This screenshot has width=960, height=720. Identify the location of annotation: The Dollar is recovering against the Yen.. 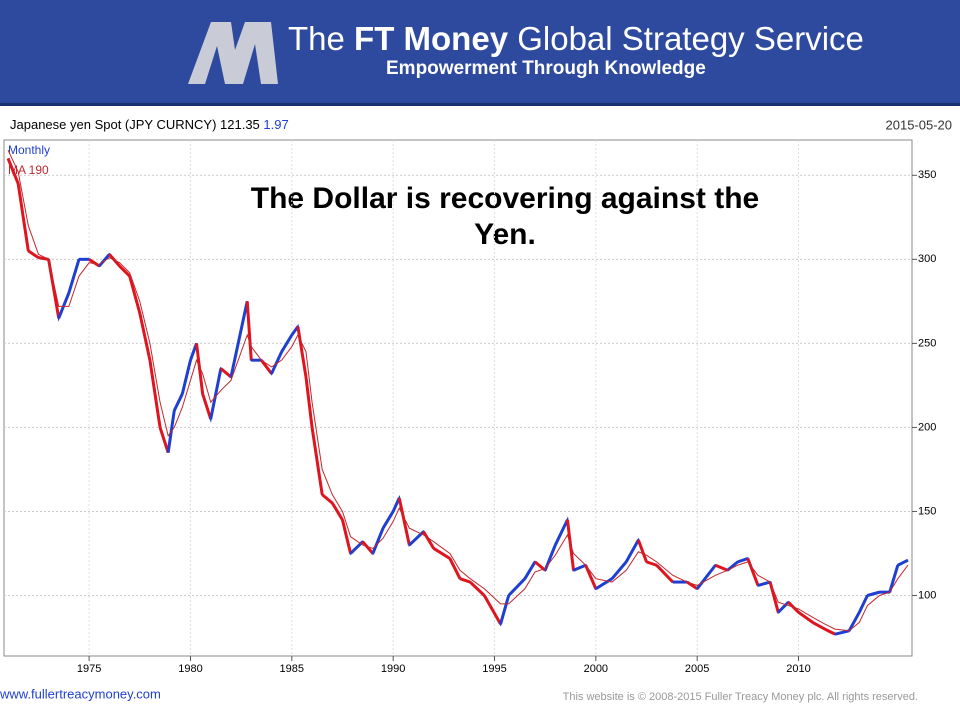
(505, 216).